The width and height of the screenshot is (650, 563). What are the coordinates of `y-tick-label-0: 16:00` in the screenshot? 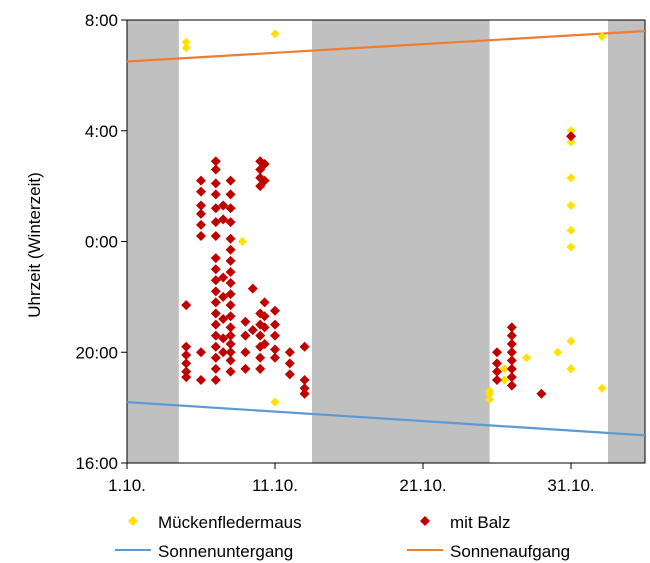 It's located at (96, 463).